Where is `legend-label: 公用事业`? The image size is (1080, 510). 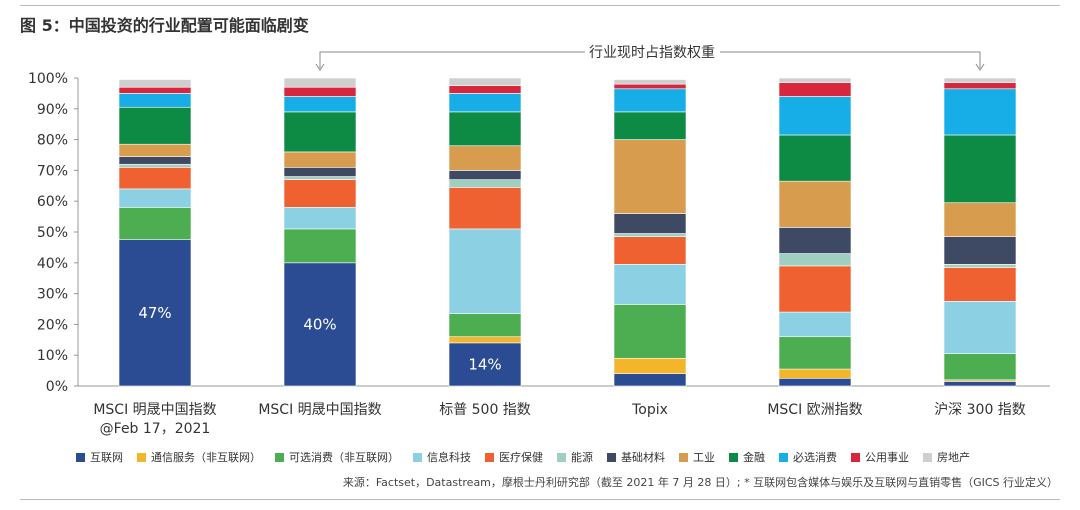
legend-label: 公用事业 is located at coordinates (887, 457).